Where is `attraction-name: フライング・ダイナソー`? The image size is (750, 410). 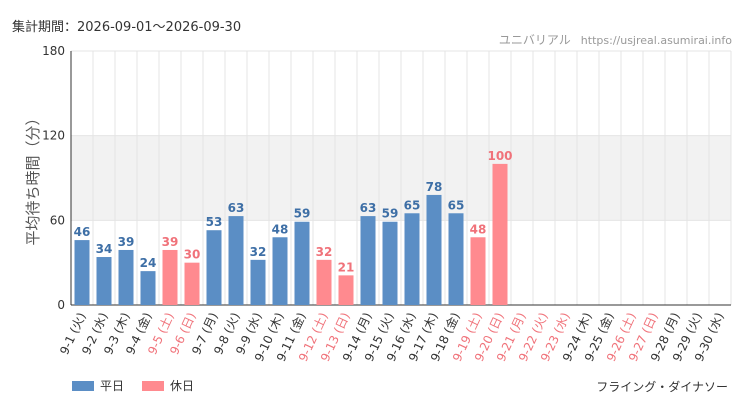 attraction-name: フライング・ダイナソー is located at coordinates (662, 387).